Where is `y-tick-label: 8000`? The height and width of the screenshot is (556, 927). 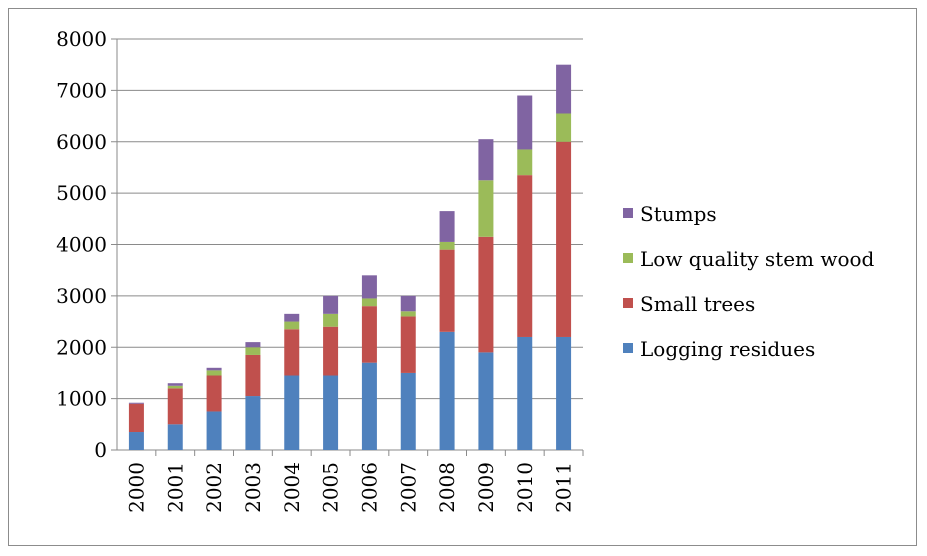 y-tick-label: 8000 is located at coordinates (81, 39).